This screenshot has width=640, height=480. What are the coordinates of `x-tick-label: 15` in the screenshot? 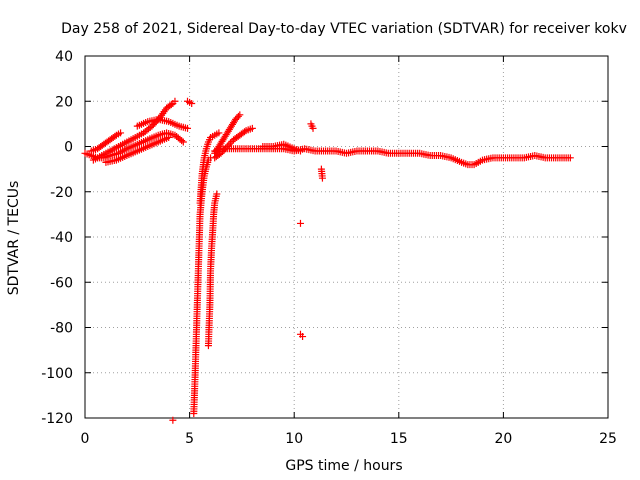 It's located at (399, 439).